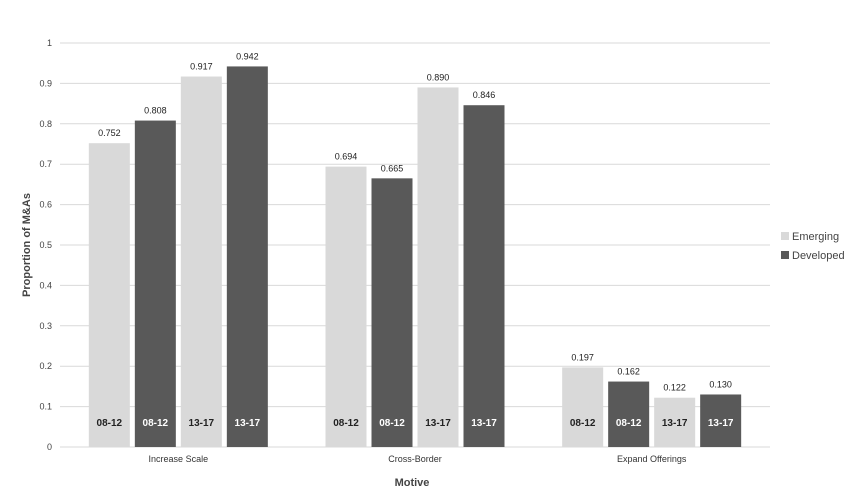  What do you see at coordinates (438, 77) in the screenshot?
I see `data-label: 0.890` at bounding box center [438, 77].